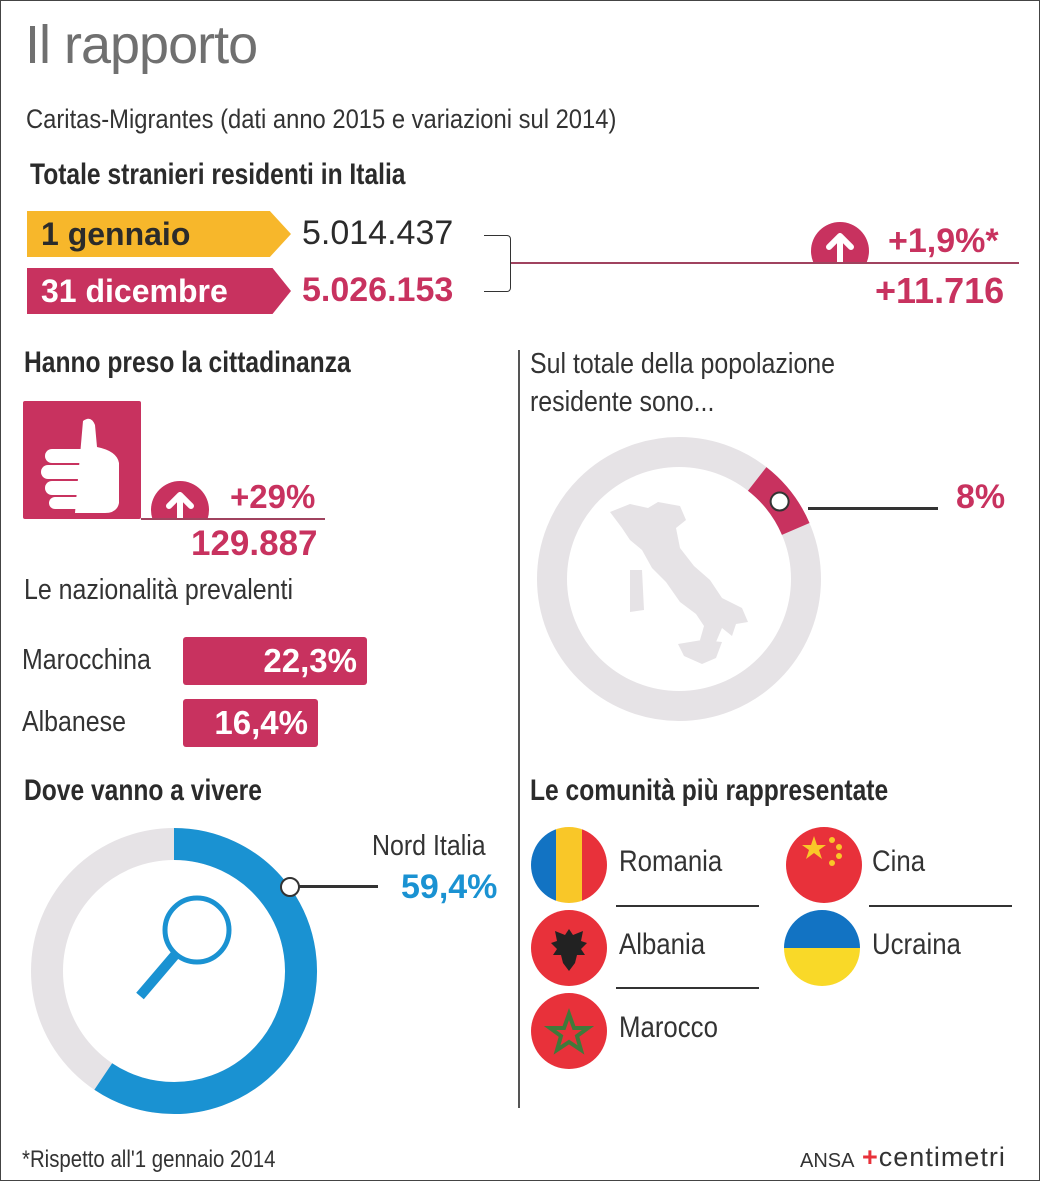 This screenshot has width=1040, height=1181. What do you see at coordinates (159, 291) in the screenshot?
I see `end-date-tag: 31 dicembre` at bounding box center [159, 291].